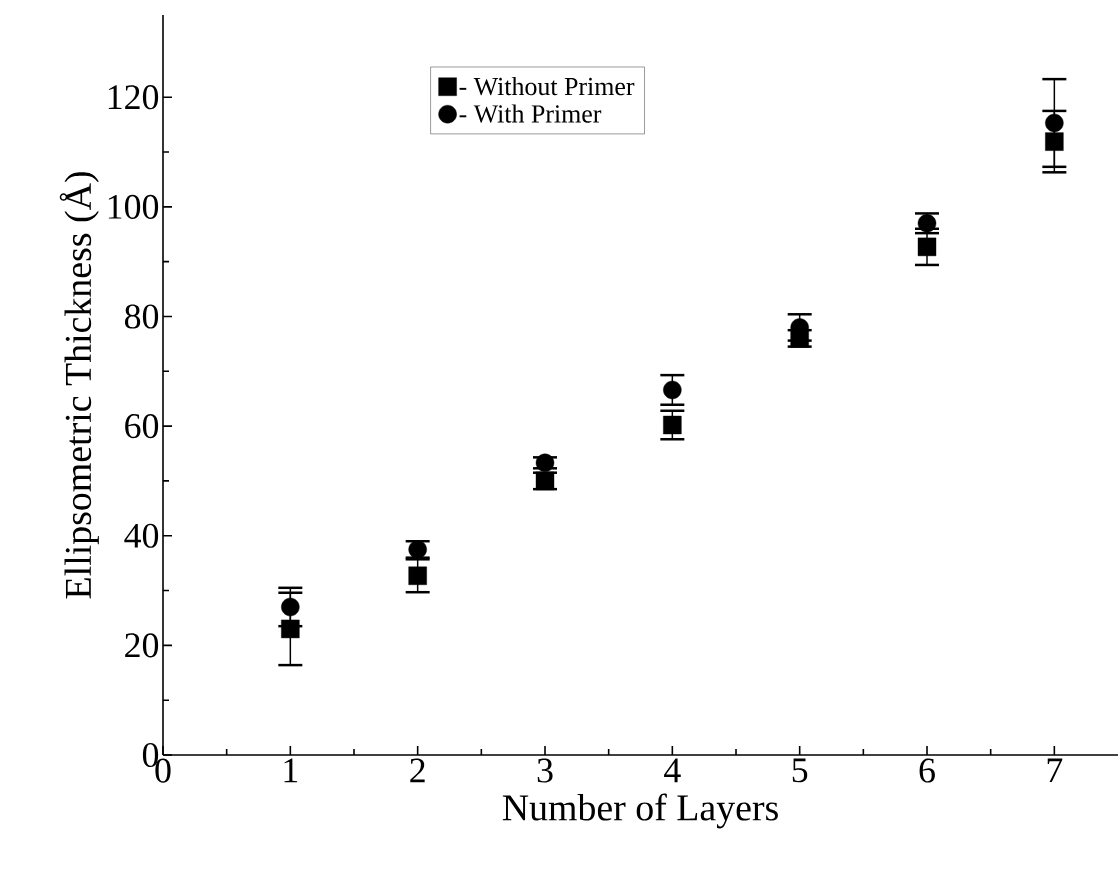 This screenshot has width=1118, height=879. What do you see at coordinates (672, 770) in the screenshot?
I see `x-tick-label: 4` at bounding box center [672, 770].